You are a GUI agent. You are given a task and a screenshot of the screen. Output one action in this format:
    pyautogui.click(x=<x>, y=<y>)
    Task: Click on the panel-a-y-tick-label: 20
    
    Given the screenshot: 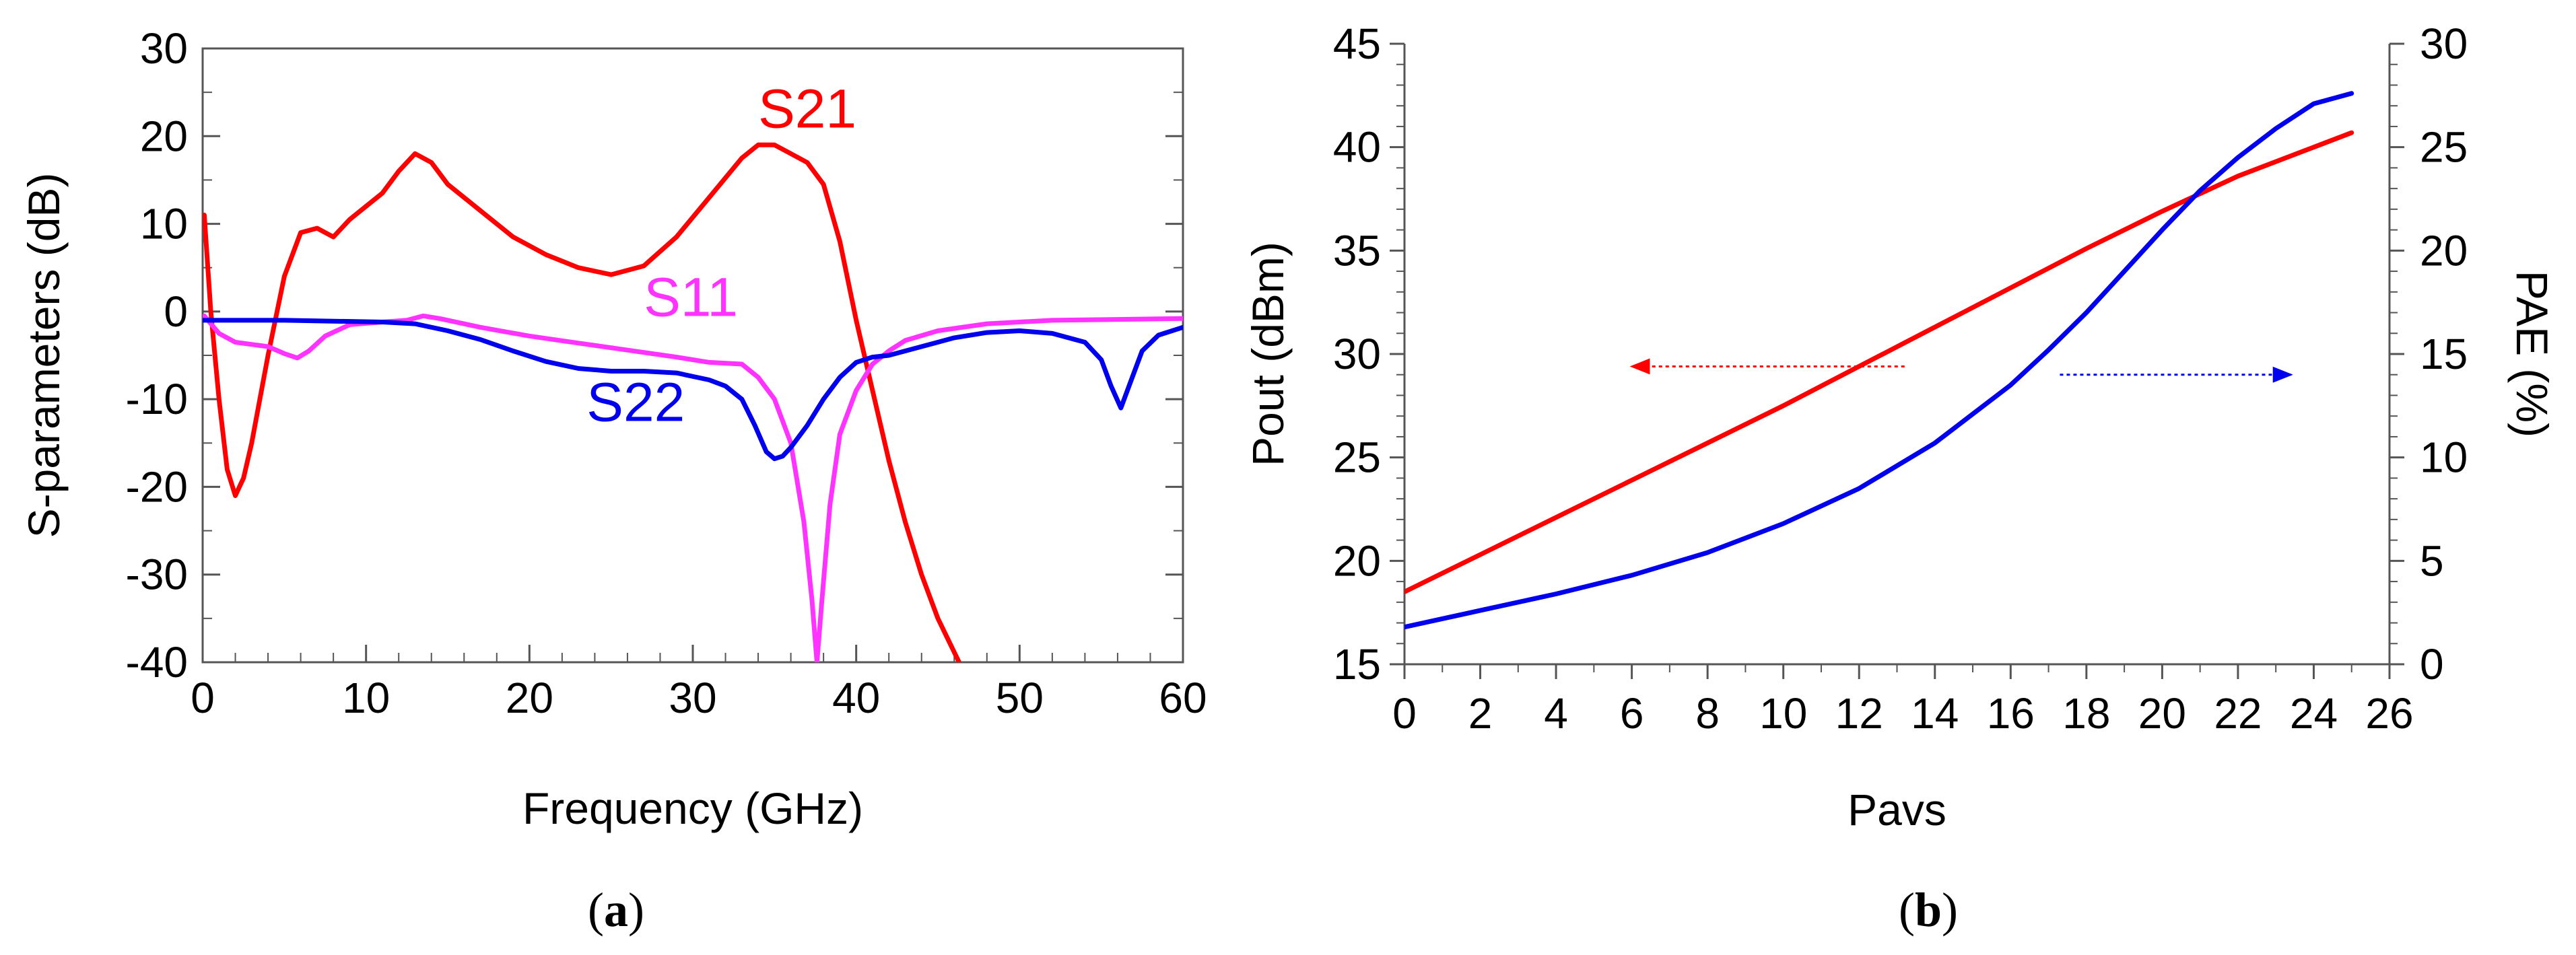 What is the action you would take?
    pyautogui.click(x=164, y=136)
    